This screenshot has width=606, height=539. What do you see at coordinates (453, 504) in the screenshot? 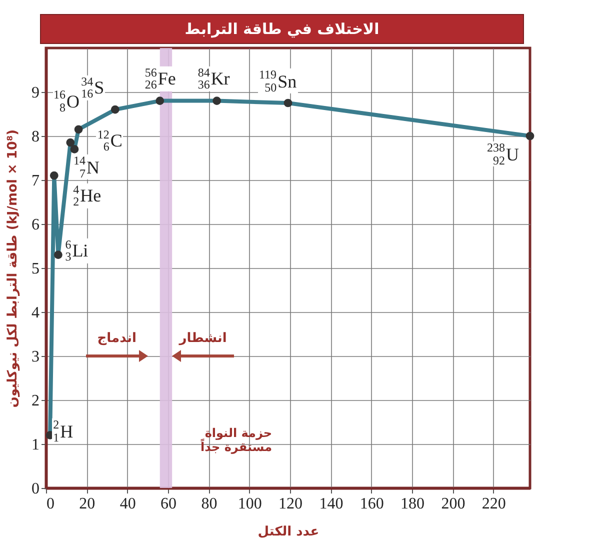
I see `x-tick-label: 200` at bounding box center [453, 504].